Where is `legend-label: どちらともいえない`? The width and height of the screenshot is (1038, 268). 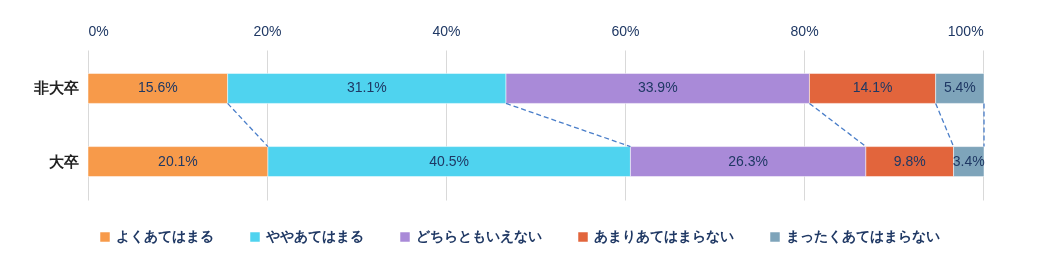 legend-label: どちらともいえない is located at coordinates (479, 236).